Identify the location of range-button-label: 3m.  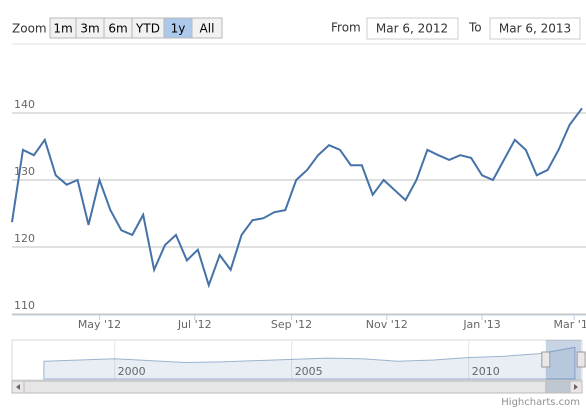
(89, 29).